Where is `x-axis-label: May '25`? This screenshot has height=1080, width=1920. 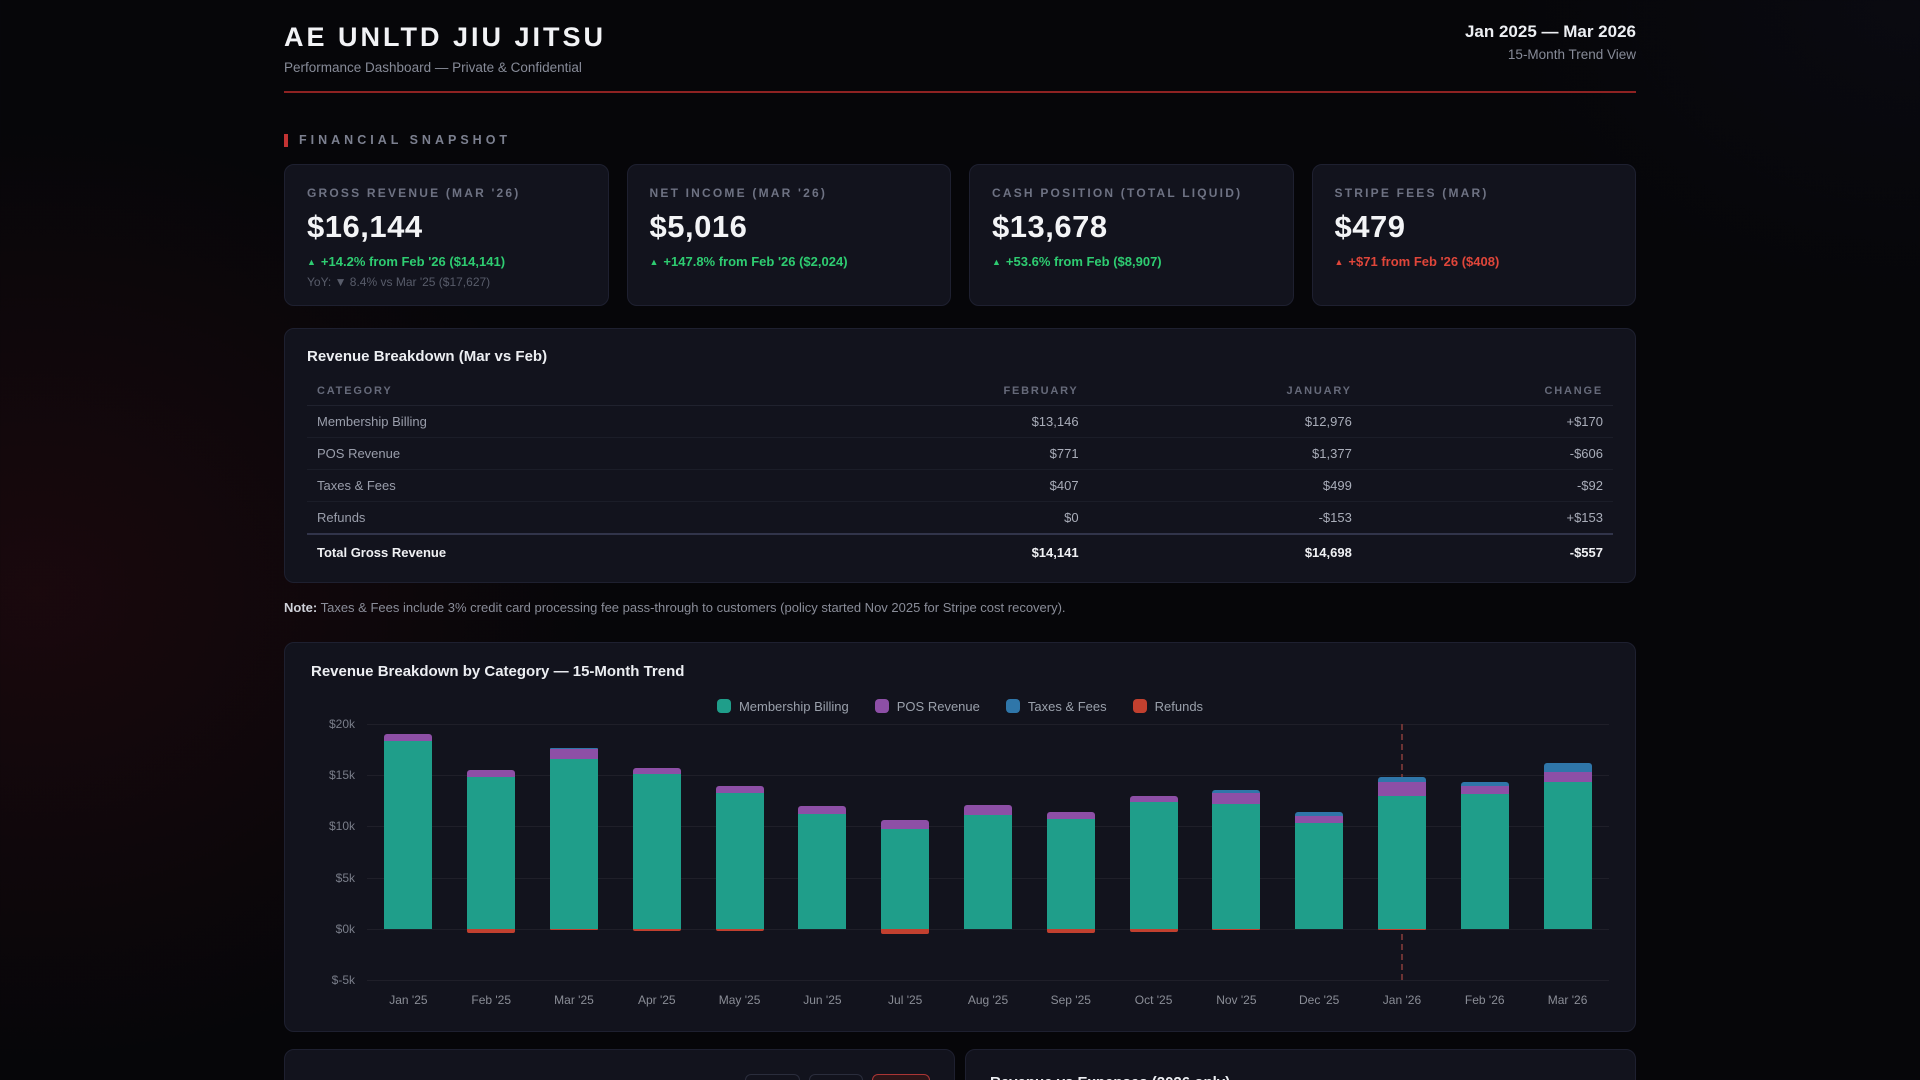
x-axis-label: May '25 is located at coordinates (739, 1000).